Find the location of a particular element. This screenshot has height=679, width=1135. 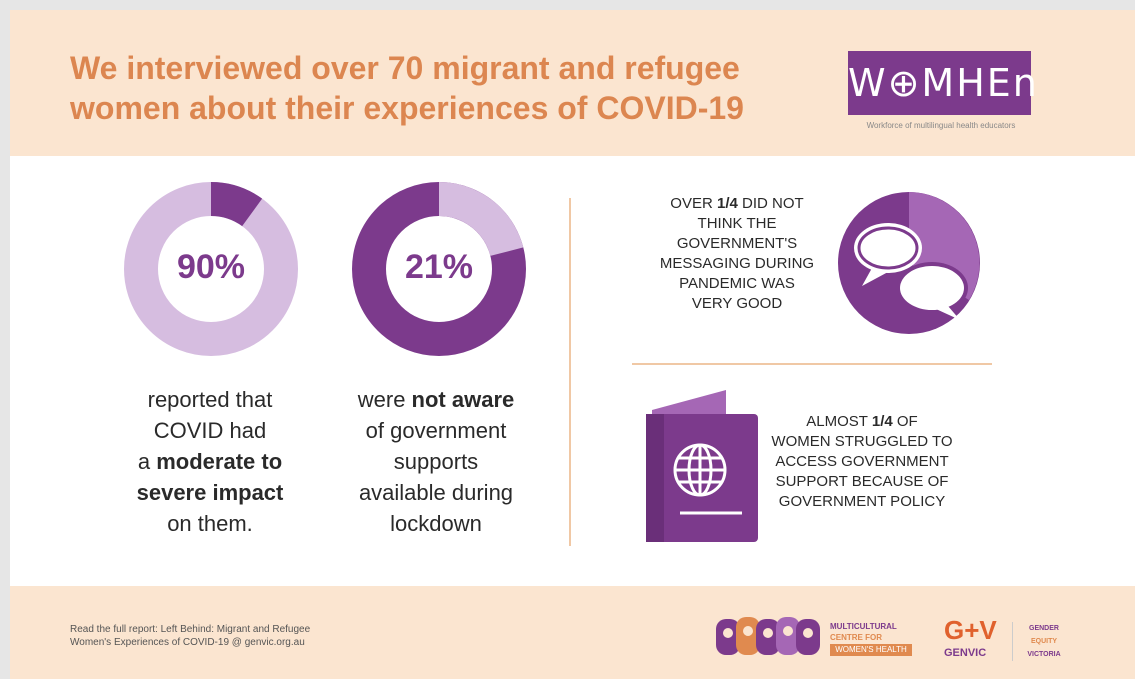

access-stat-line: ACCESS GOVERNMENT is located at coordinates (862, 461).